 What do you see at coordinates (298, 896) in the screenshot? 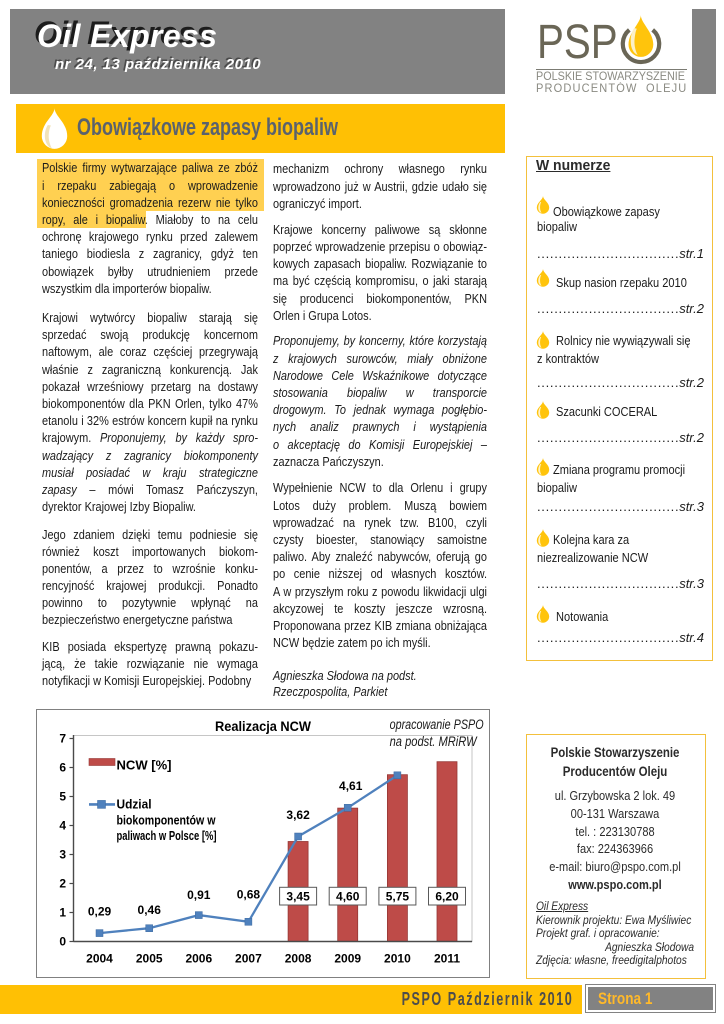
I see `svg-text: 3,45` at bounding box center [298, 896].